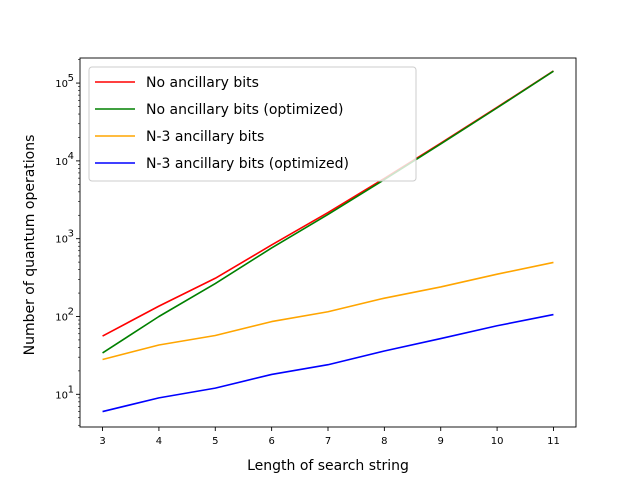 The height and width of the screenshot is (480, 640). I want to click on x-tick-label-5: 5, so click(215, 441).